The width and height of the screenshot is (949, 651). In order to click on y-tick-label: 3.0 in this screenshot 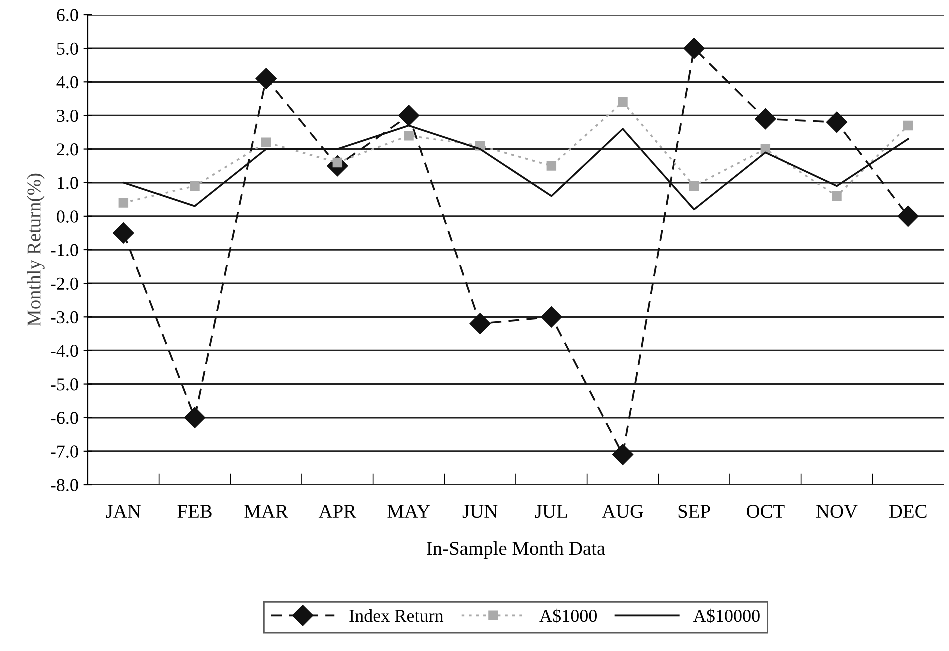, I will do `click(67, 116)`.